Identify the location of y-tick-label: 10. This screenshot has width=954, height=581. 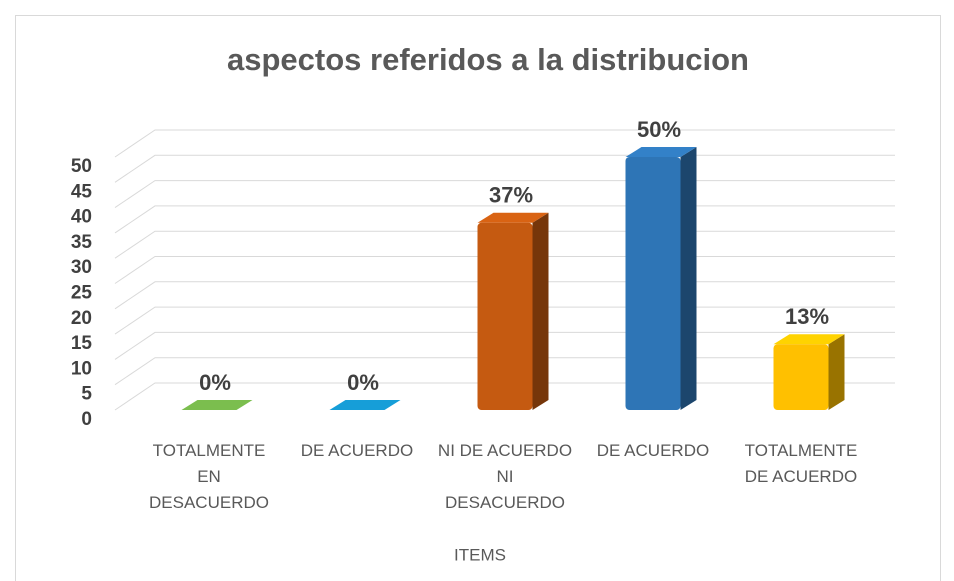
(81, 368).